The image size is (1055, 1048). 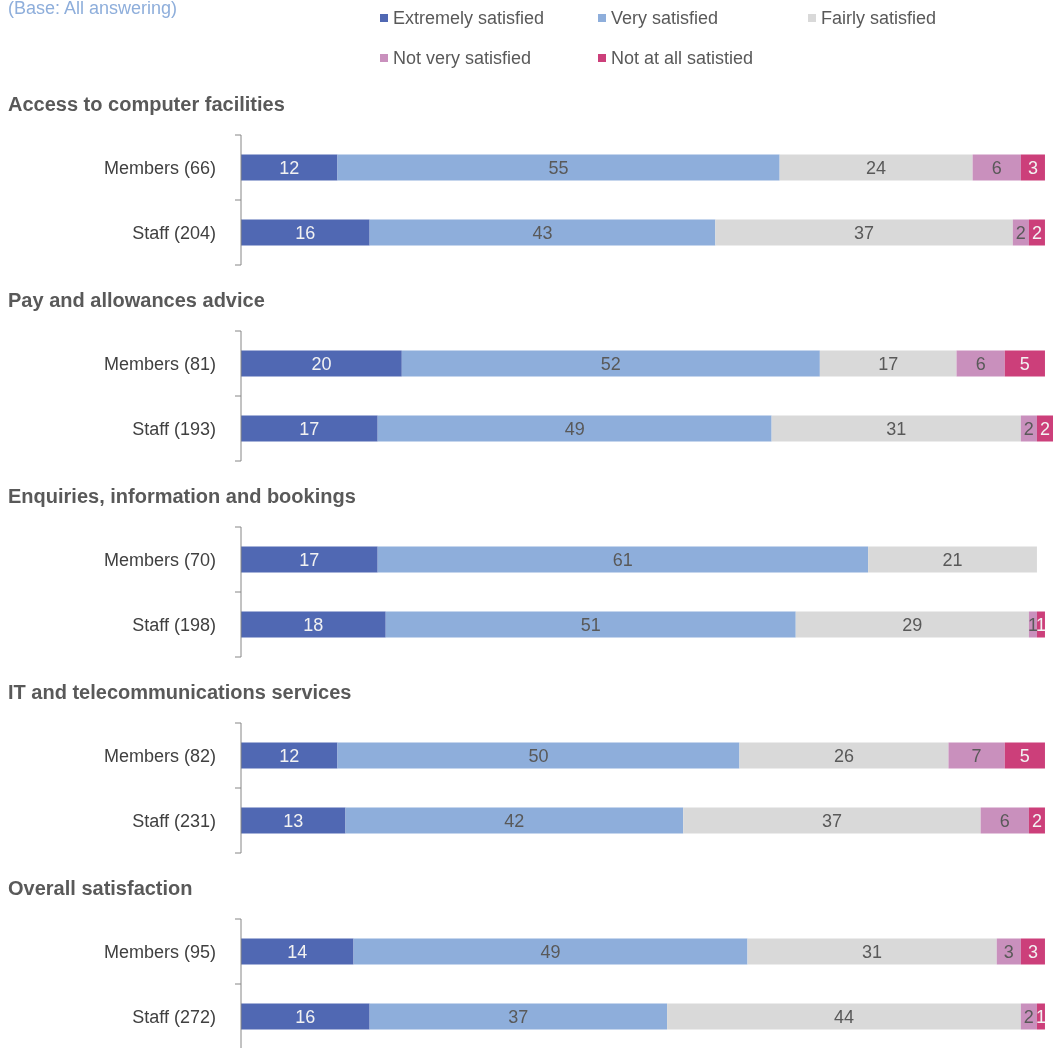 I want to click on data-label: 44, so click(x=843, y=1016).